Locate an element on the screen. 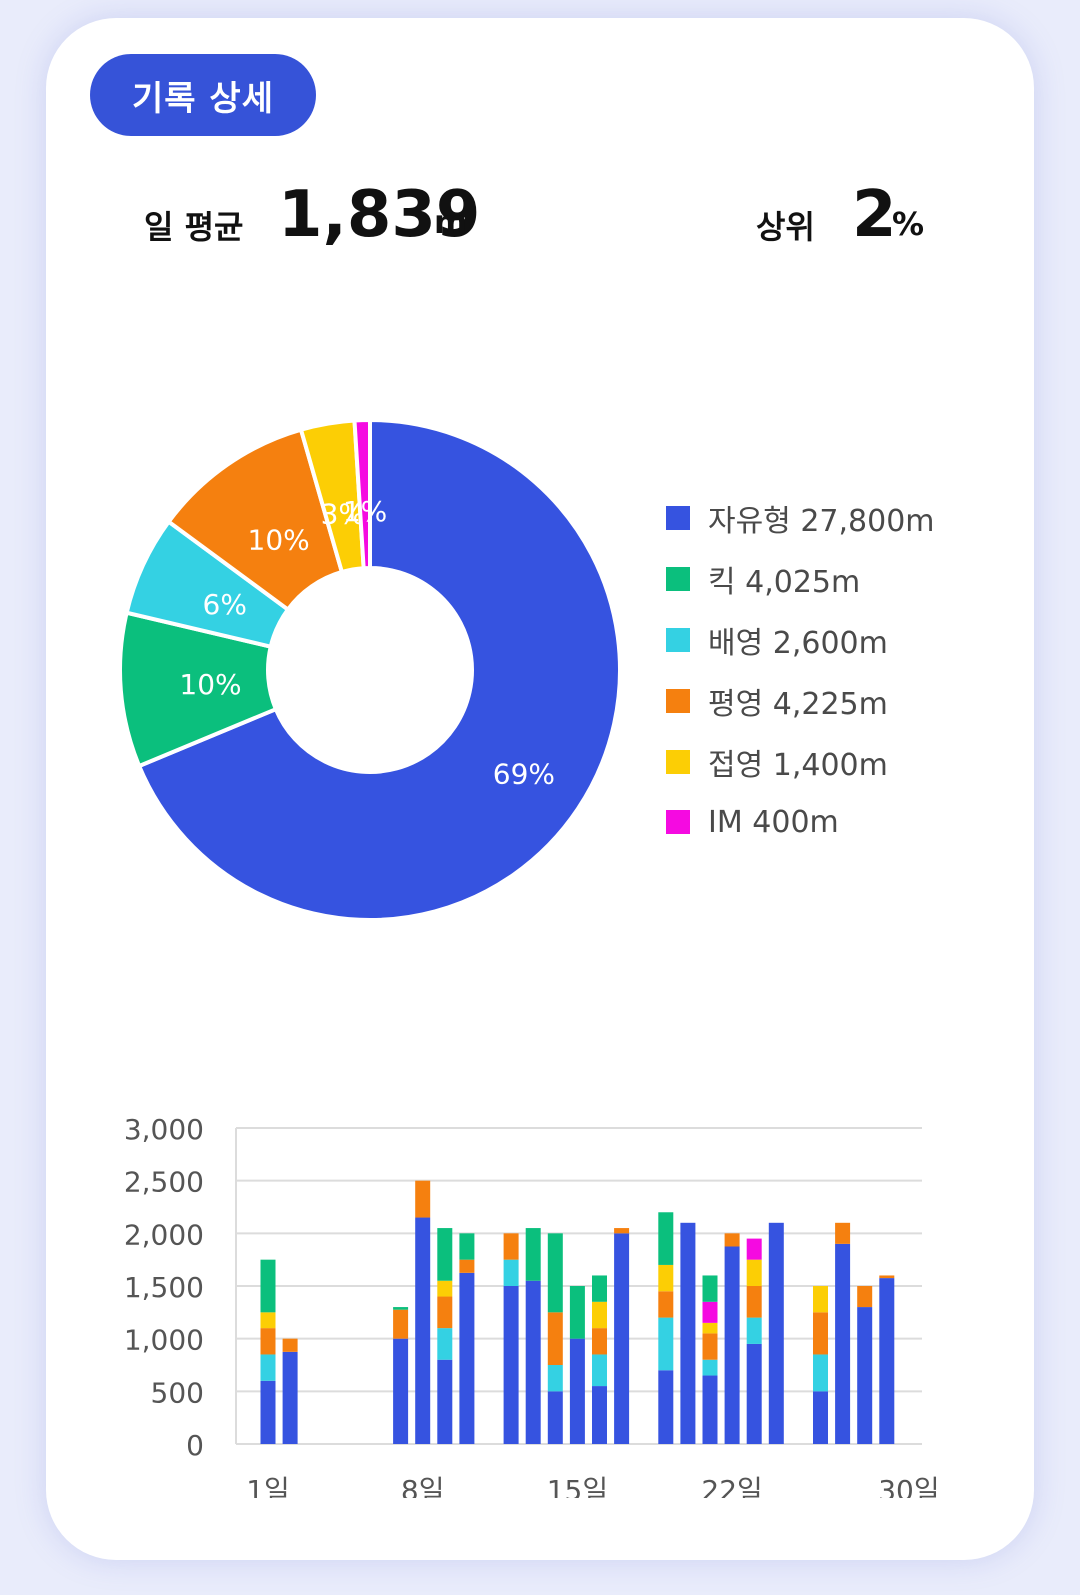  bar-segment-day13-킥 is located at coordinates (533, 1254).